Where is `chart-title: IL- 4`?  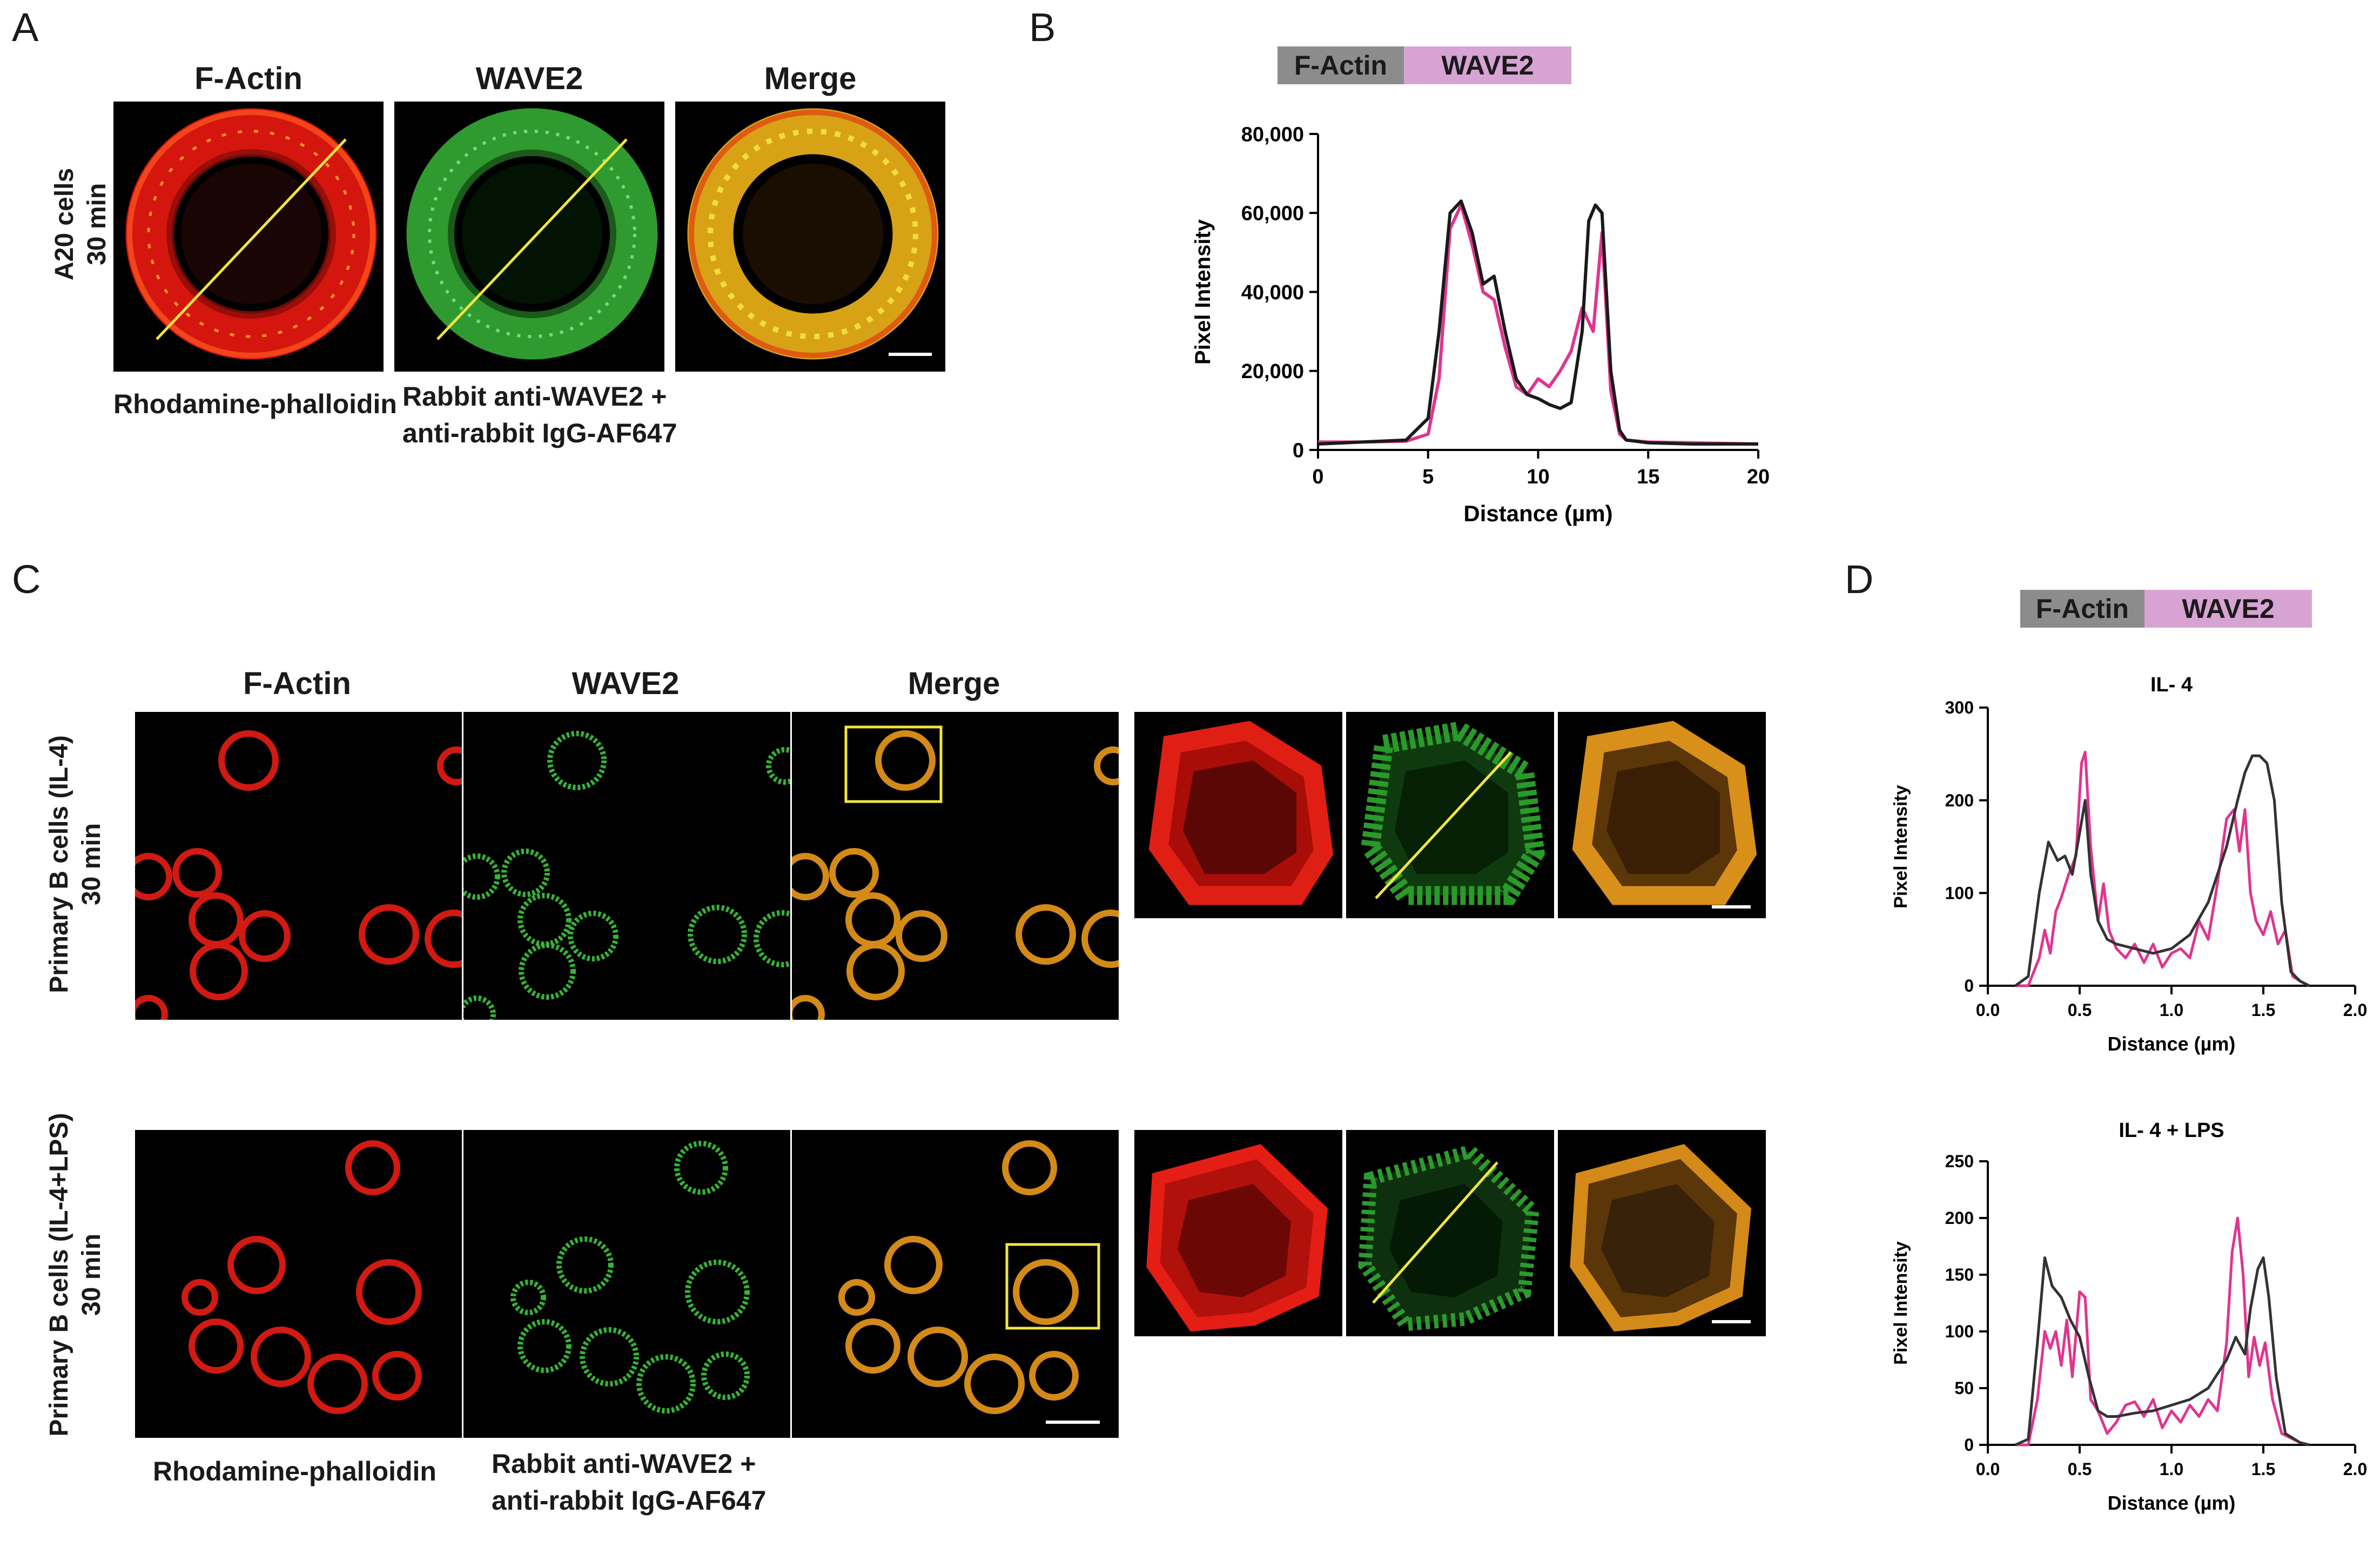 chart-title: IL- 4 is located at coordinates (2171, 685).